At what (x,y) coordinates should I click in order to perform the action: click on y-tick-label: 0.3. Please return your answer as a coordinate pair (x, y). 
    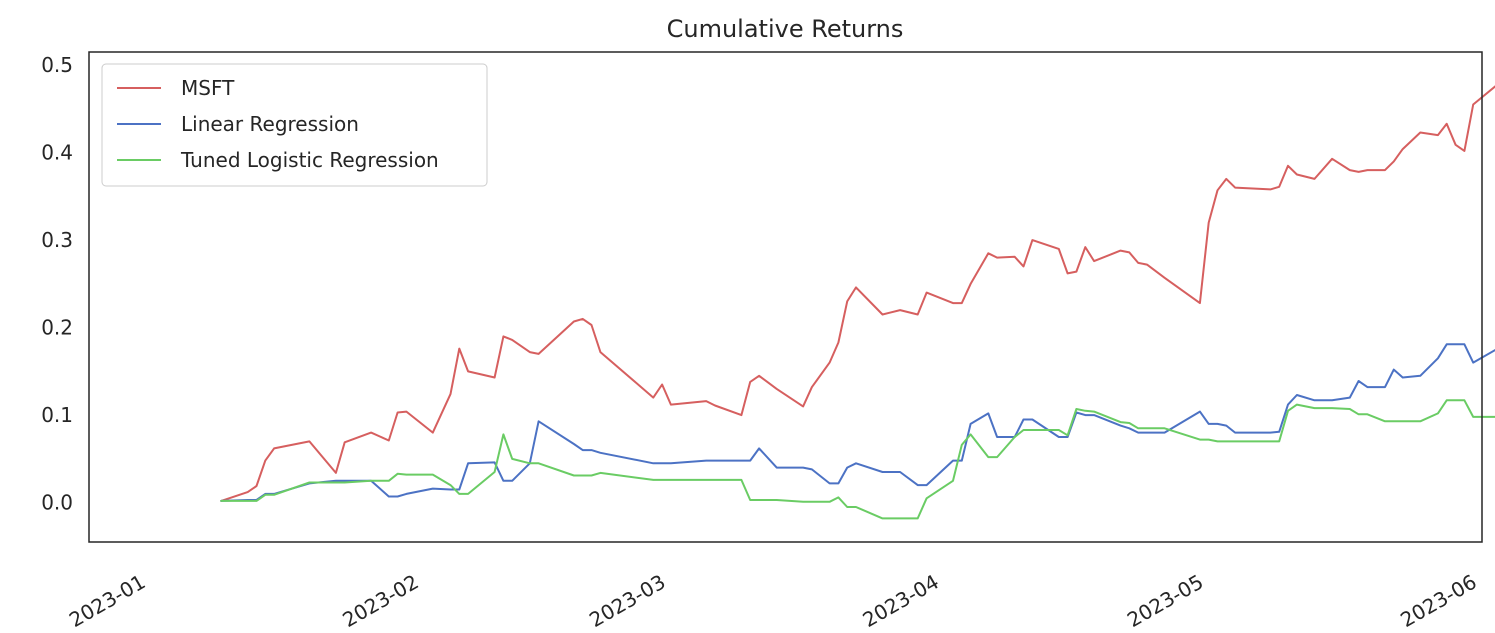
    Looking at the image, I should click on (57, 240).